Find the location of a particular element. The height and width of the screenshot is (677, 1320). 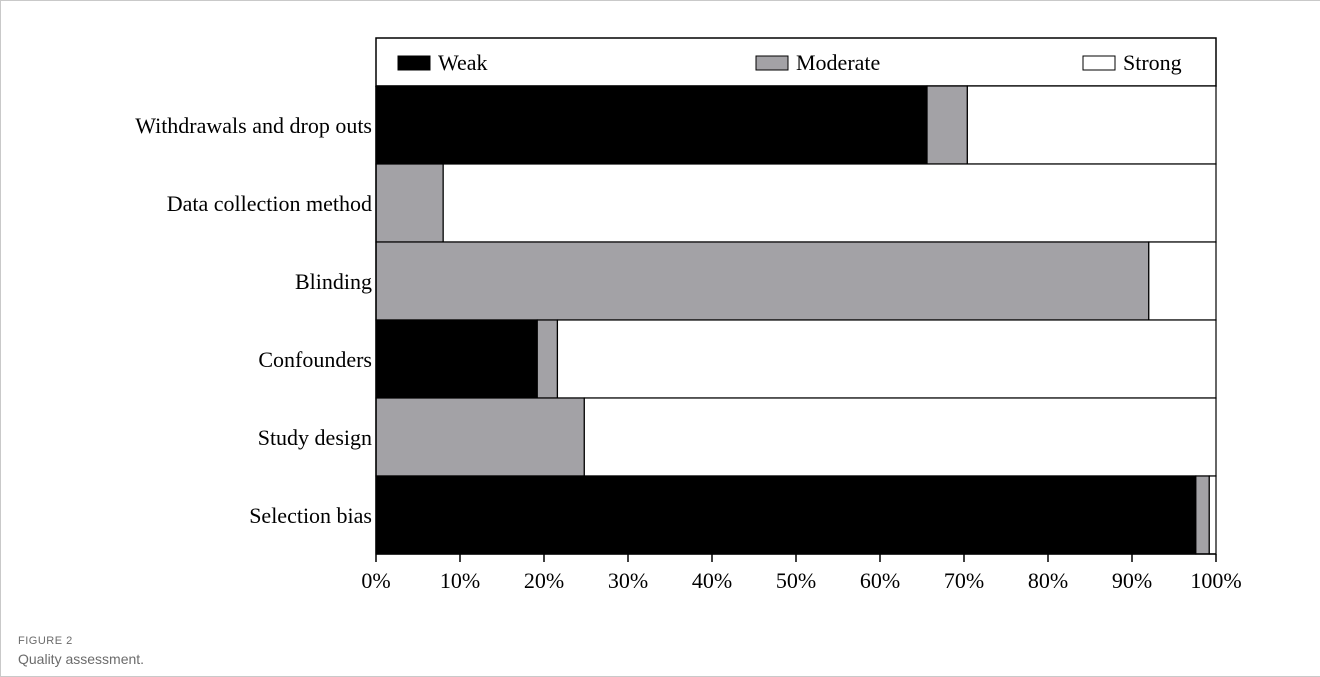

bar-data-collection-method-moderate is located at coordinates (409, 203).